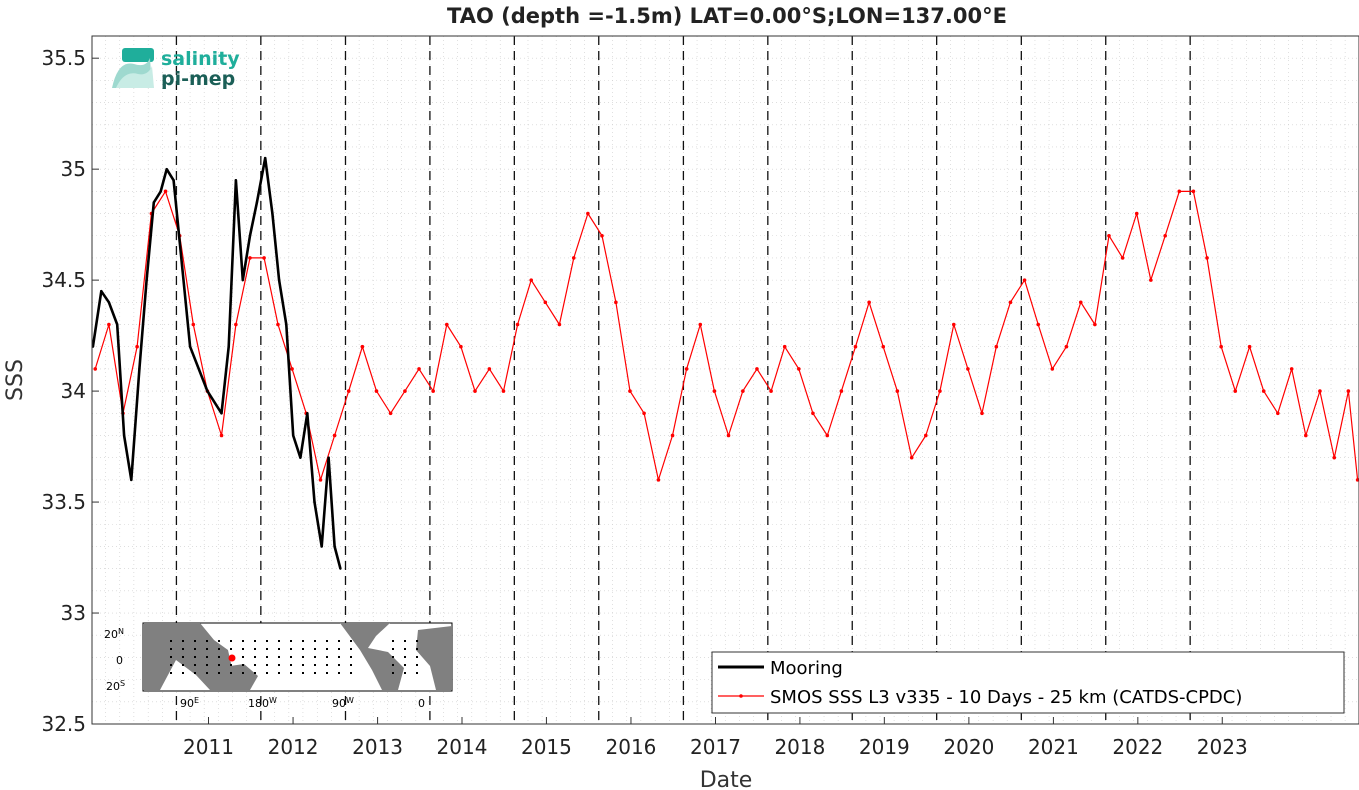 The height and width of the screenshot is (790, 1359). What do you see at coordinates (434, 658) in the screenshot?
I see `inset-land-africa-east` at bounding box center [434, 658].